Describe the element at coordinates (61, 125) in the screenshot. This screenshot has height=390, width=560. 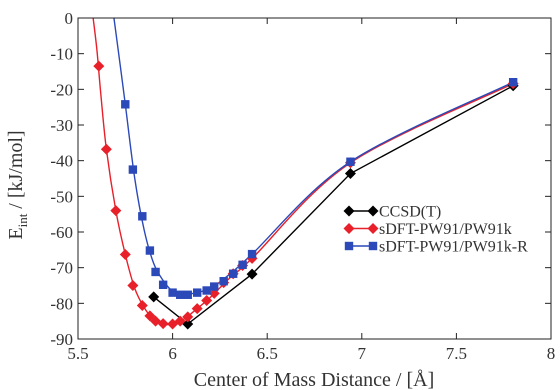
I see `y-tick-label: -30` at that location.